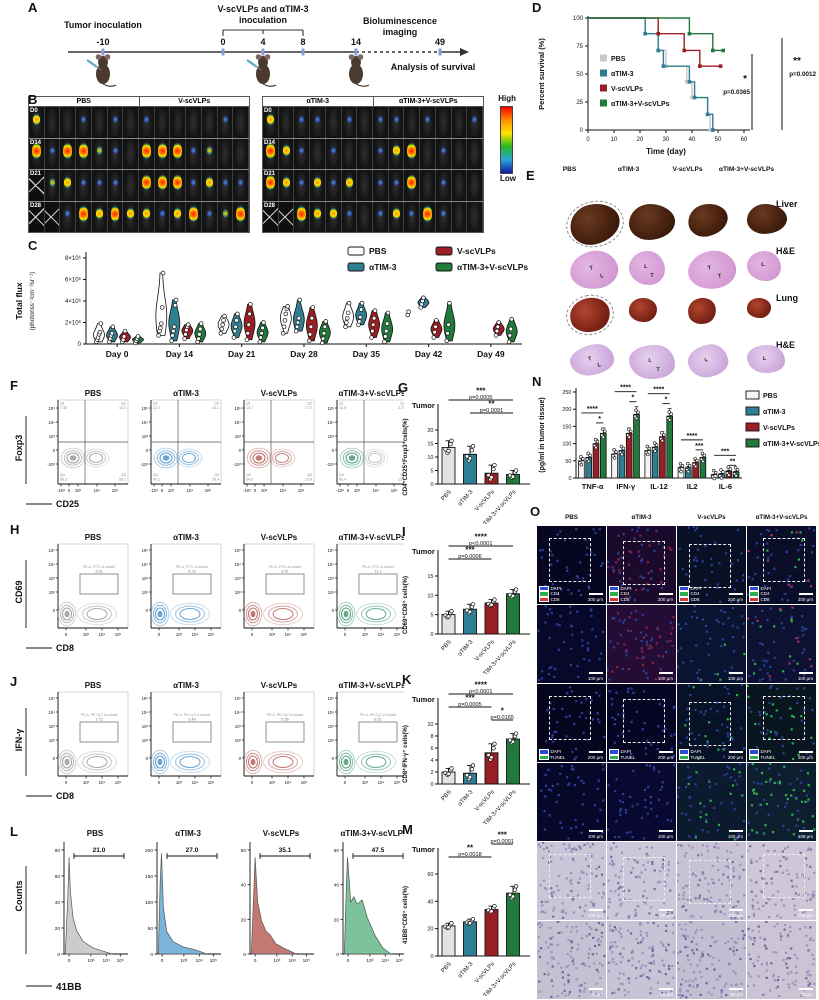 The image size is (819, 1000). I want to click on micrograph-cell: 50 μm, so click(571, 960).